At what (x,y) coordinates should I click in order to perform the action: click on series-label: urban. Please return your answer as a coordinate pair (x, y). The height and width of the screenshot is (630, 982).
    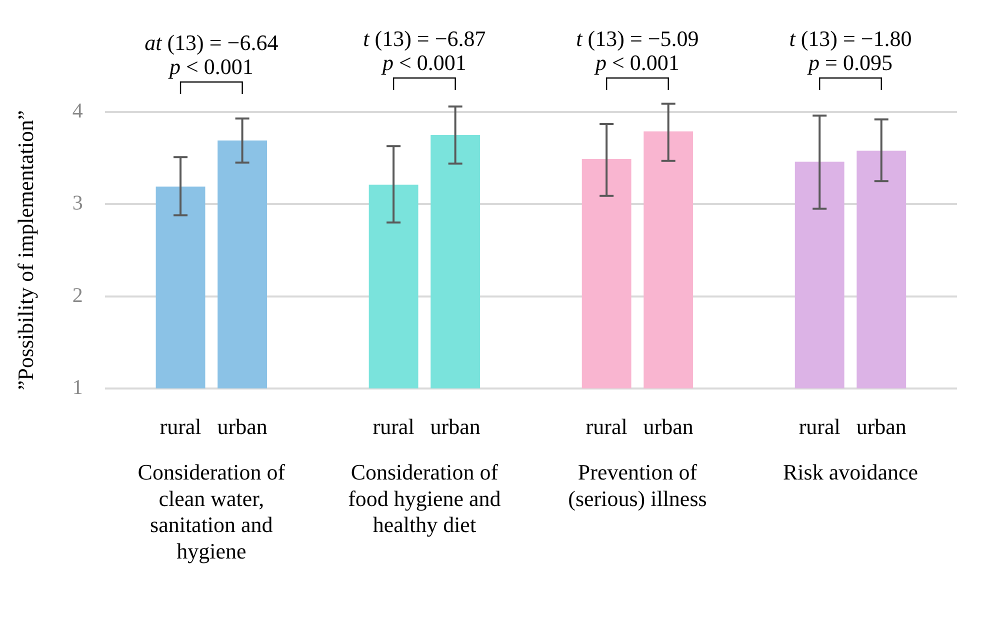
    Looking at the image, I should click on (668, 427).